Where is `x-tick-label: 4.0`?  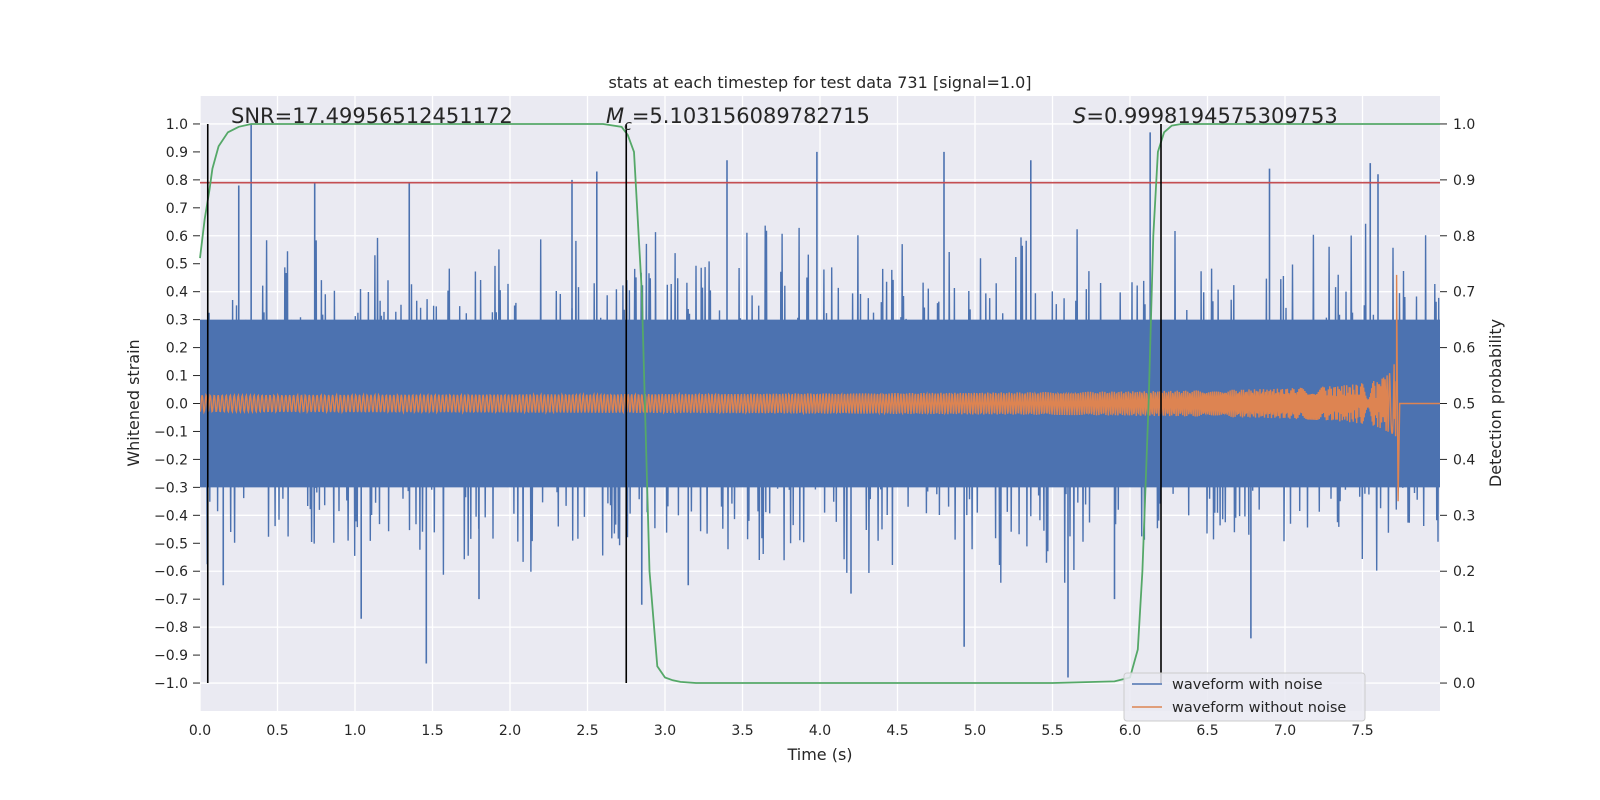
x-tick-label: 4.0 is located at coordinates (820, 731).